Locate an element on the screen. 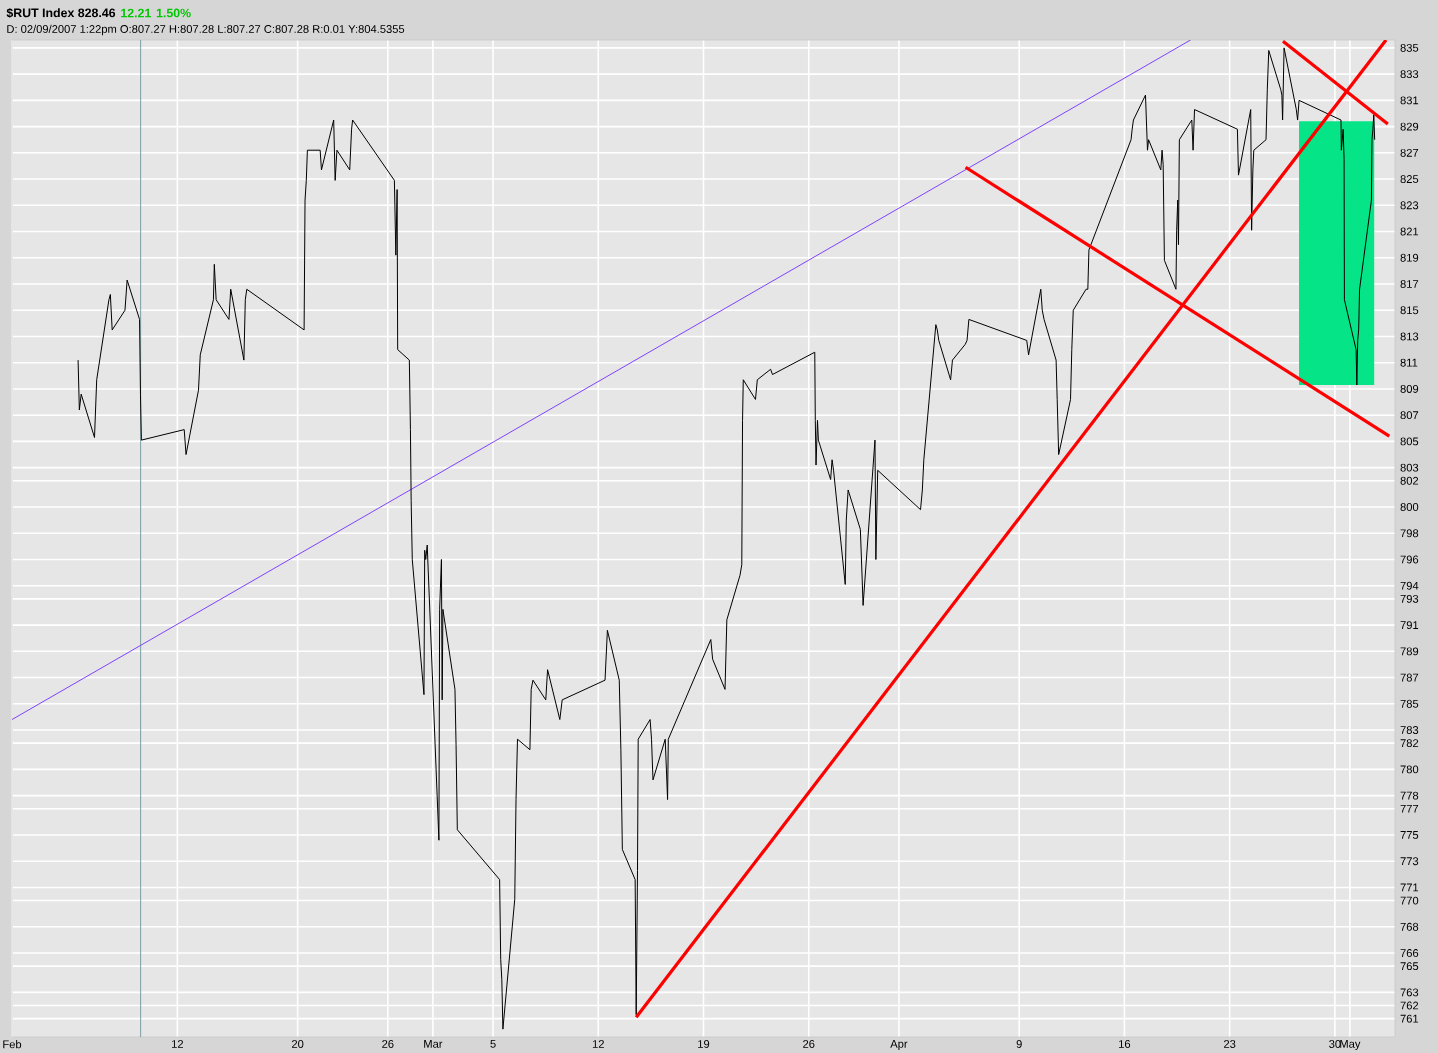  y-tick-label: 809 is located at coordinates (1409, 389).